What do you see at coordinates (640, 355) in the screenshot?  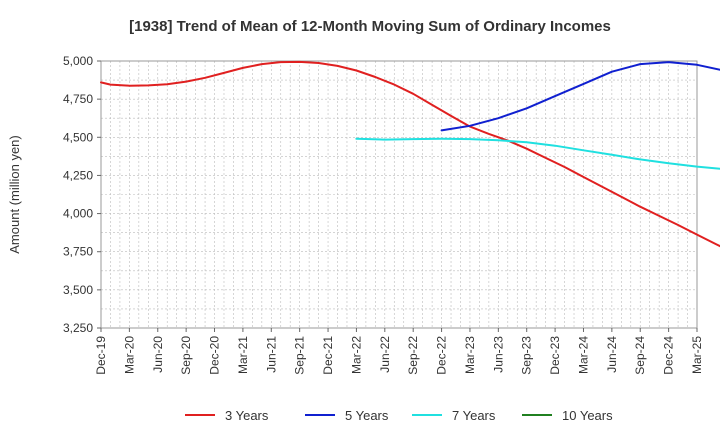 I see `x-tick-label: Sep-24` at bounding box center [640, 355].